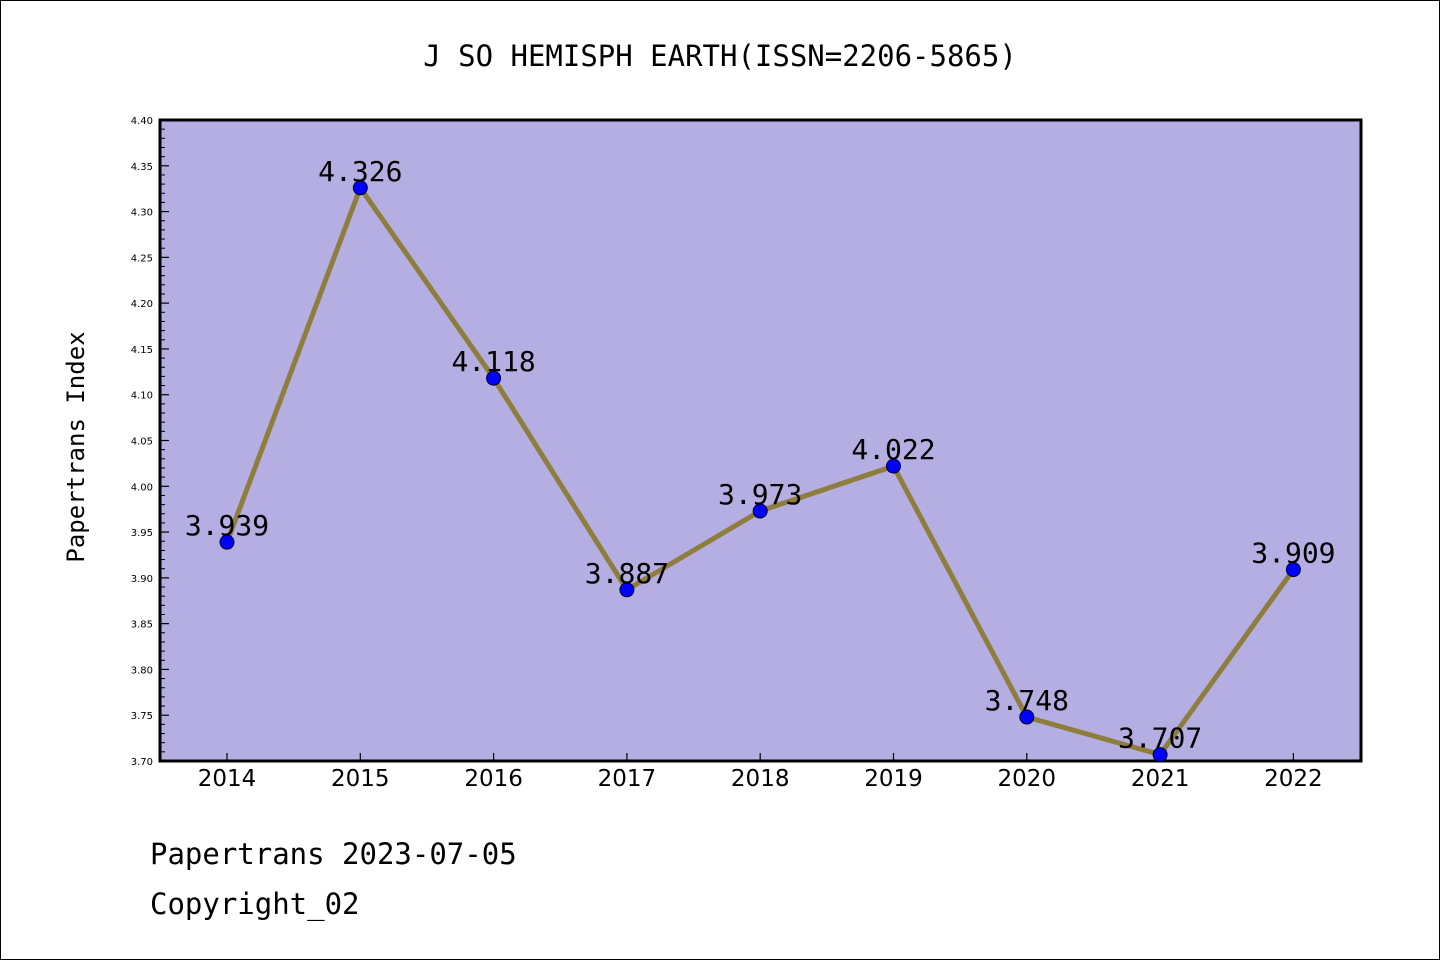 This screenshot has width=1440, height=960. I want to click on data-label: 4.326, so click(360, 171).